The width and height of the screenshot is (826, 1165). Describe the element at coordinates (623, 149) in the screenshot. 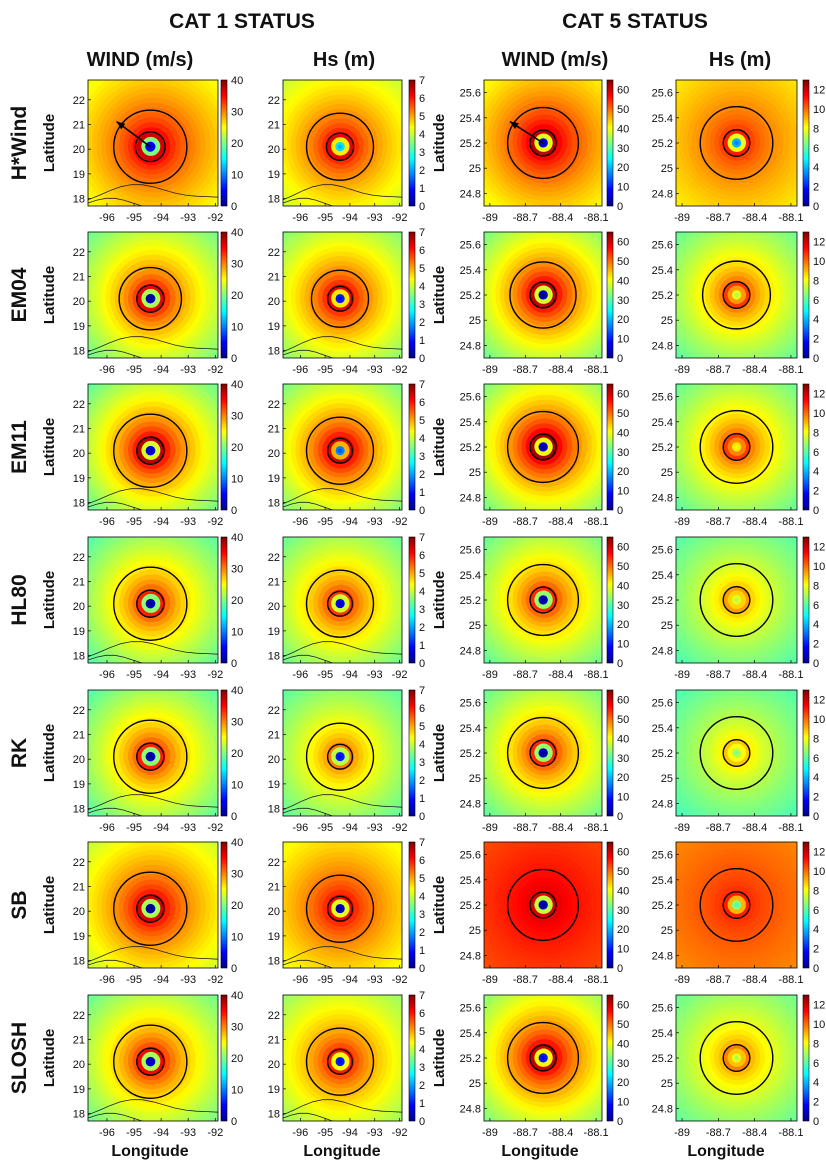

I see `colorbar-tick-label: 30` at that location.